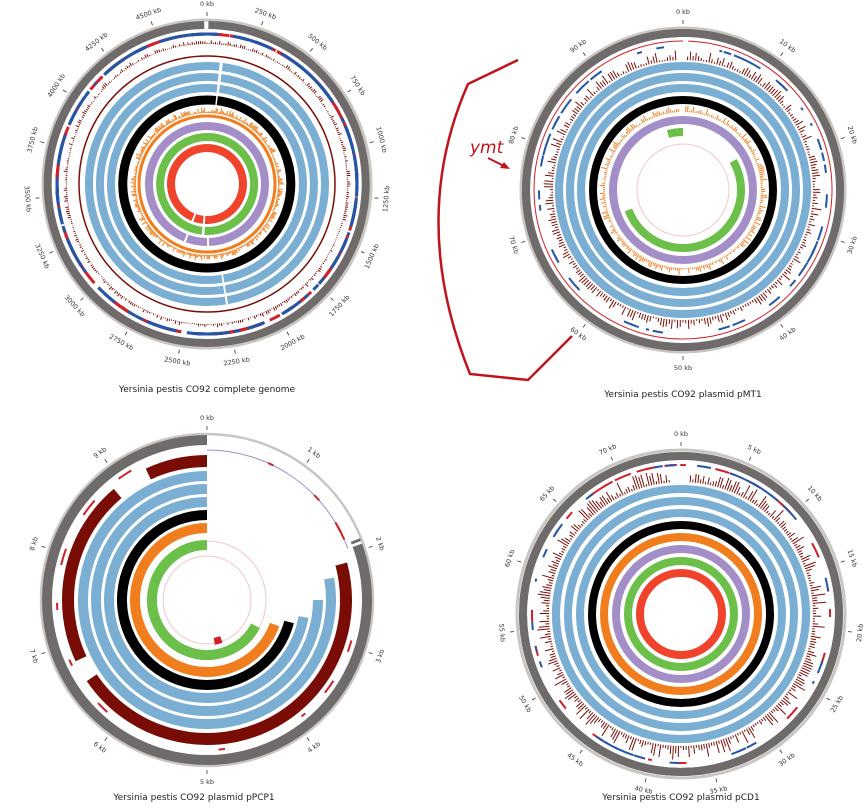 The height and width of the screenshot is (809, 865). Describe the element at coordinates (357, 85) in the screenshot. I see `tick-label: 750 kb` at that location.